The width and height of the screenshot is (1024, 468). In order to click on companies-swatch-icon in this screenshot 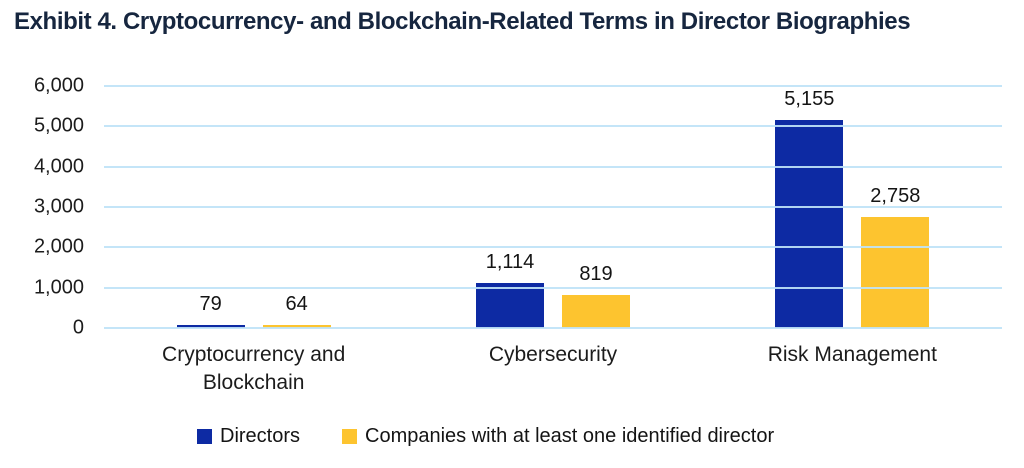, I will do `click(350, 436)`.